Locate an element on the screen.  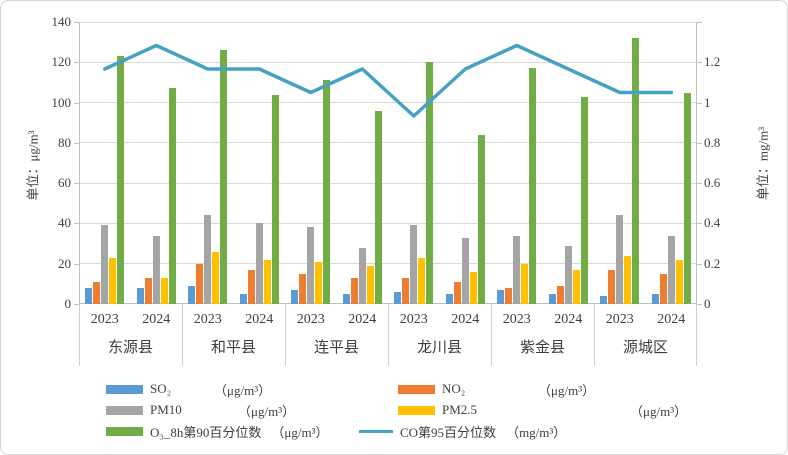
bar-O₃_8h第90百分位数-紫金县 2023 is located at coordinates (533, 186).